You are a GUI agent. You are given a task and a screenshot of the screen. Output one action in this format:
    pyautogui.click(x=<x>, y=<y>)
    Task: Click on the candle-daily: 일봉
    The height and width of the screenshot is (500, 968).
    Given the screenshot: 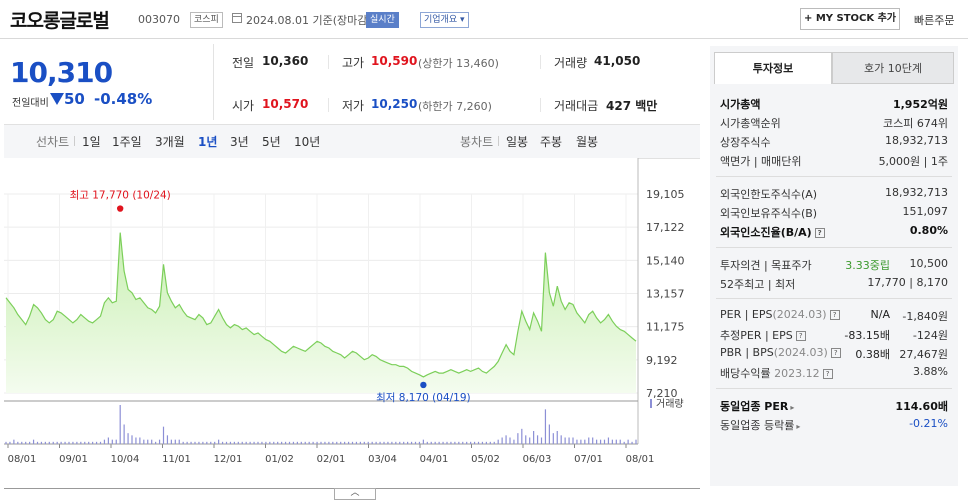 What is the action you would take?
    pyautogui.click(x=517, y=142)
    